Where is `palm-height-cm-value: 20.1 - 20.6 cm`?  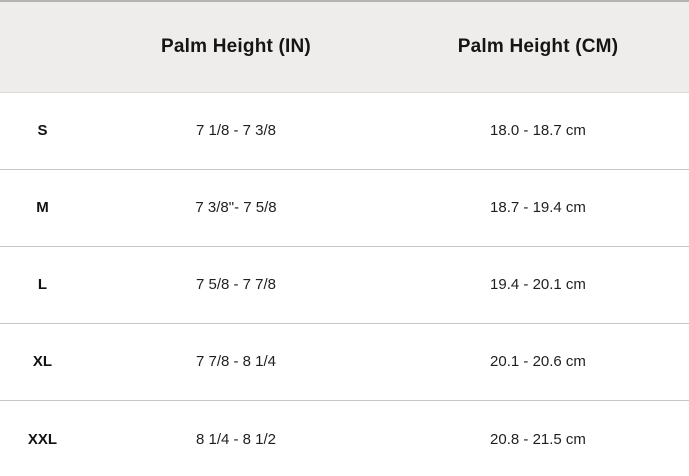 palm-height-cm-value: 20.1 - 20.6 cm is located at coordinates (538, 361).